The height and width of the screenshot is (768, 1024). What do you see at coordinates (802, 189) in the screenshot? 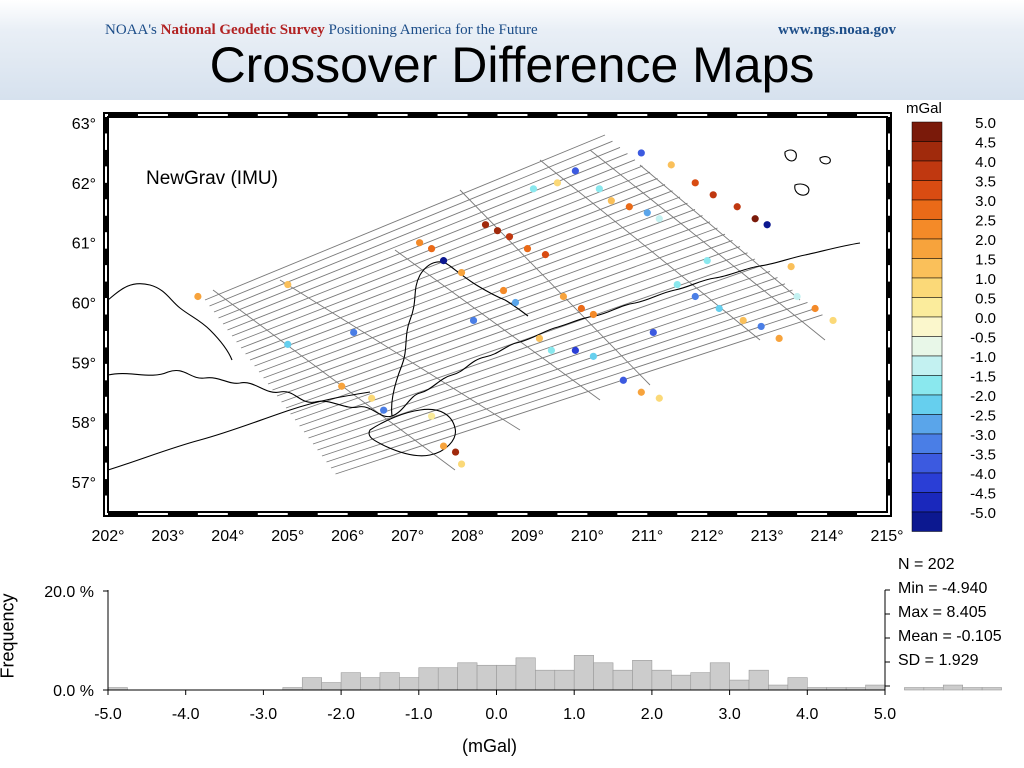
I see `coastline-island` at bounding box center [802, 189].